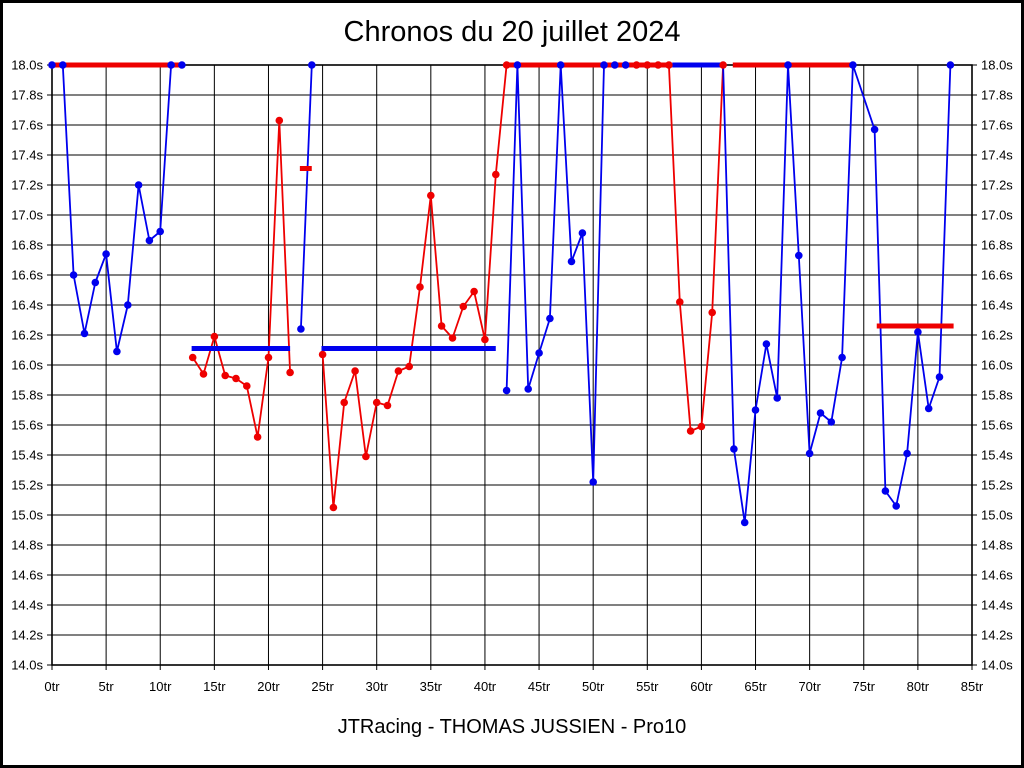  Describe the element at coordinates (997, 605) in the screenshot. I see `y-tick-label-right: 14.4s` at that location.